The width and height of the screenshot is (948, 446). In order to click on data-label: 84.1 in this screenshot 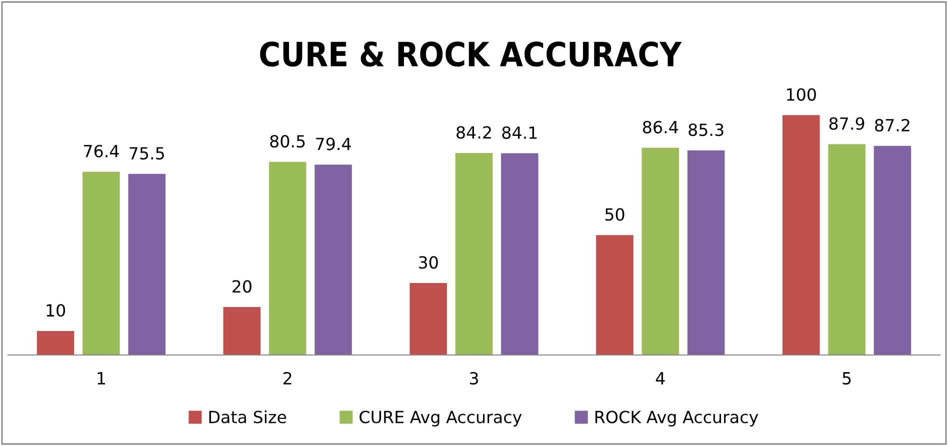, I will do `click(519, 132)`.